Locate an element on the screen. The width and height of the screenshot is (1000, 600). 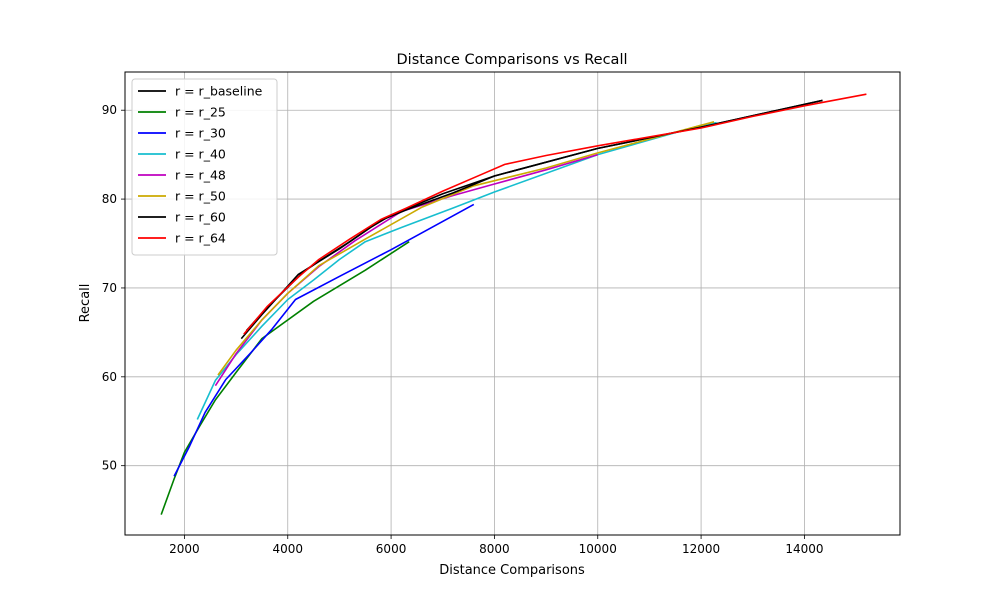
legend-entry: r = r_64 is located at coordinates (200, 238).